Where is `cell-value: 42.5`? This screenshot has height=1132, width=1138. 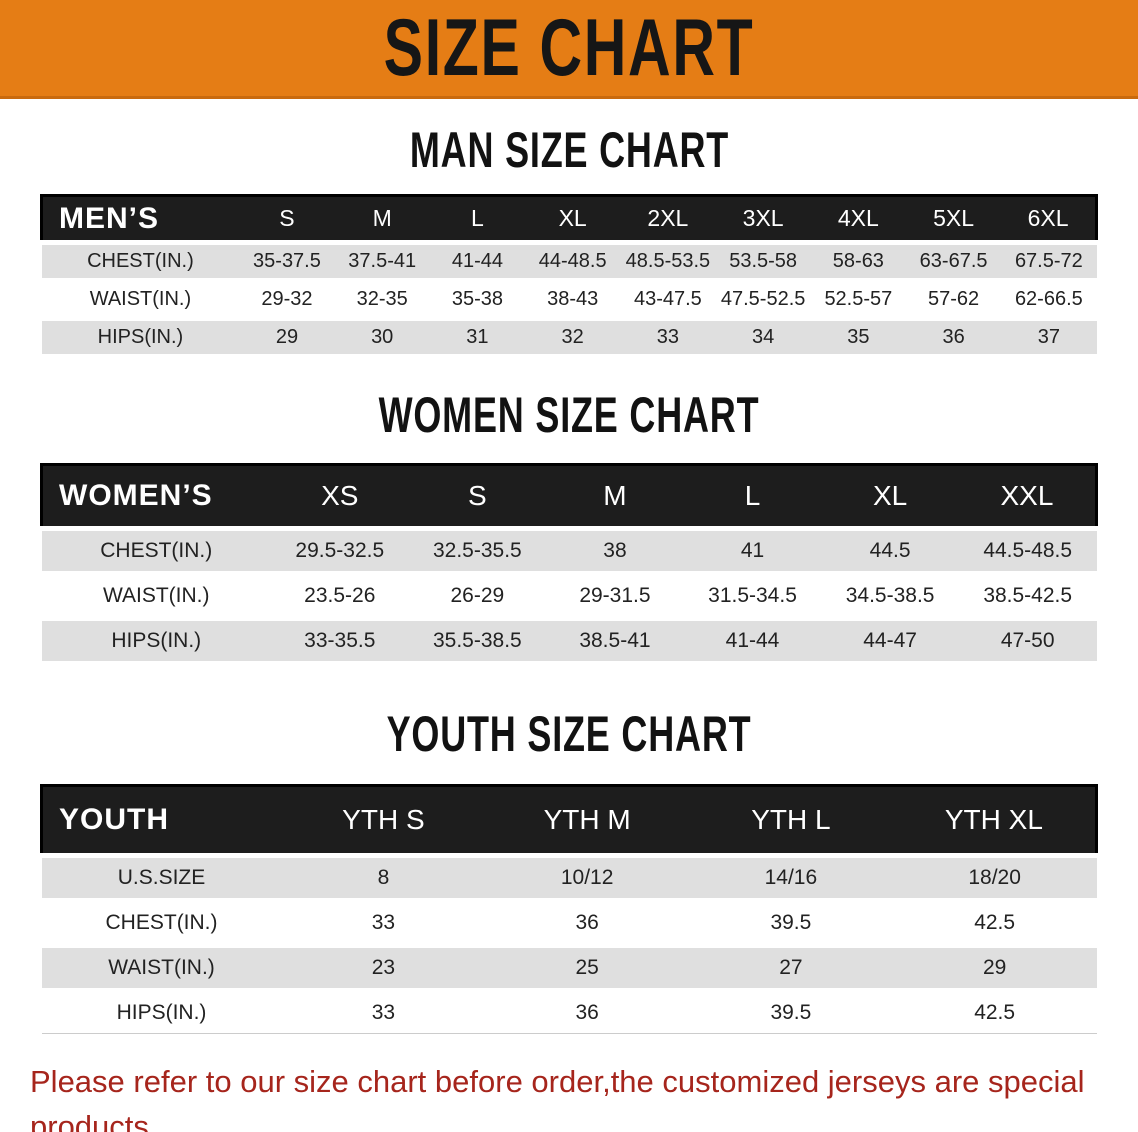
cell-value: 42.5 is located at coordinates (994, 922).